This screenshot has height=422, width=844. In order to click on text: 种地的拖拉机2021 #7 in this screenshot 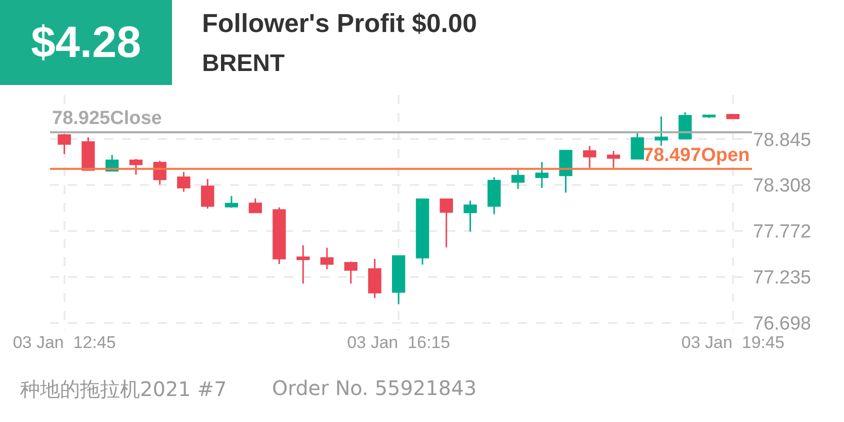, I will do `click(123, 389)`.